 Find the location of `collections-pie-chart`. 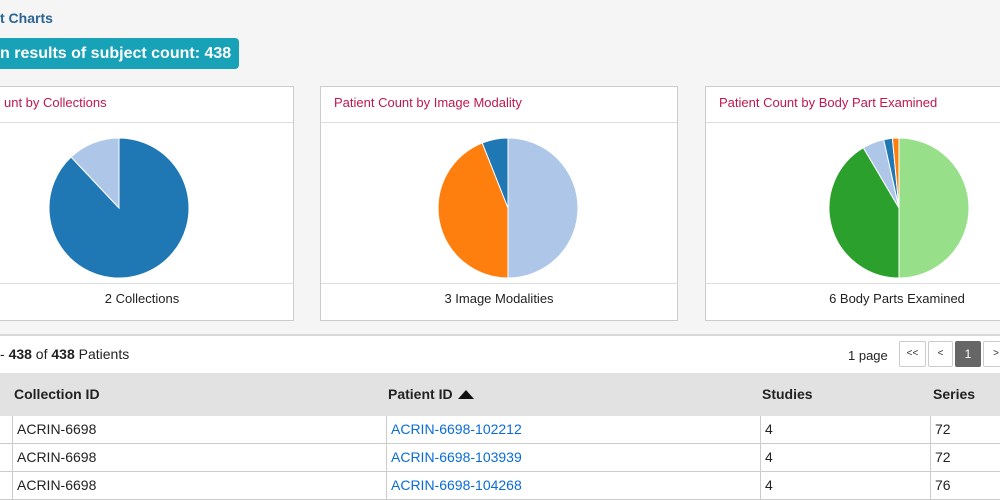

collections-pie-chart is located at coordinates (146, 203).